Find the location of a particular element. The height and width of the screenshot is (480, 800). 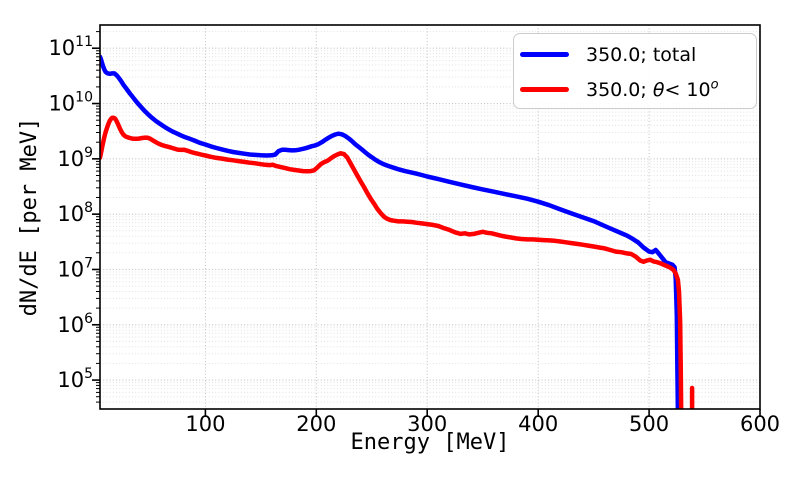

legend-entry-theta: 350.0; θ< 10o is located at coordinates (638, 89).